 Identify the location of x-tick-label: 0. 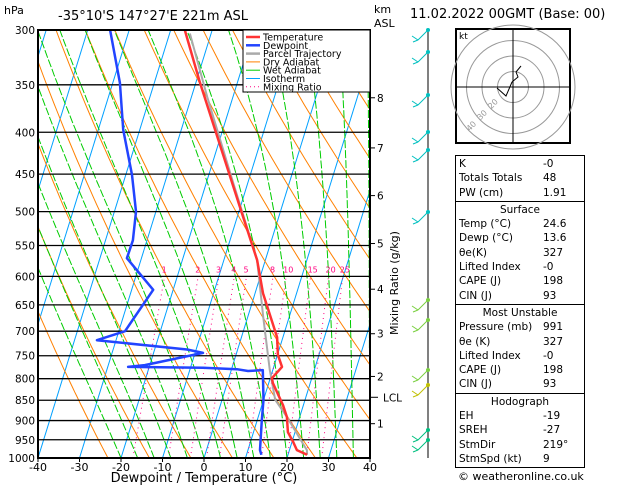
(204, 467).